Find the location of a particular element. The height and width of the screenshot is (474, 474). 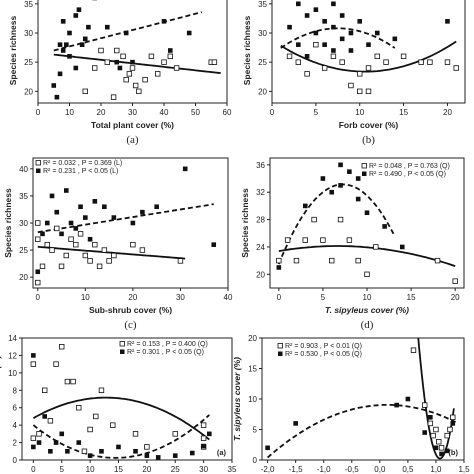

x-tick-label: 60 is located at coordinates (227, 112).